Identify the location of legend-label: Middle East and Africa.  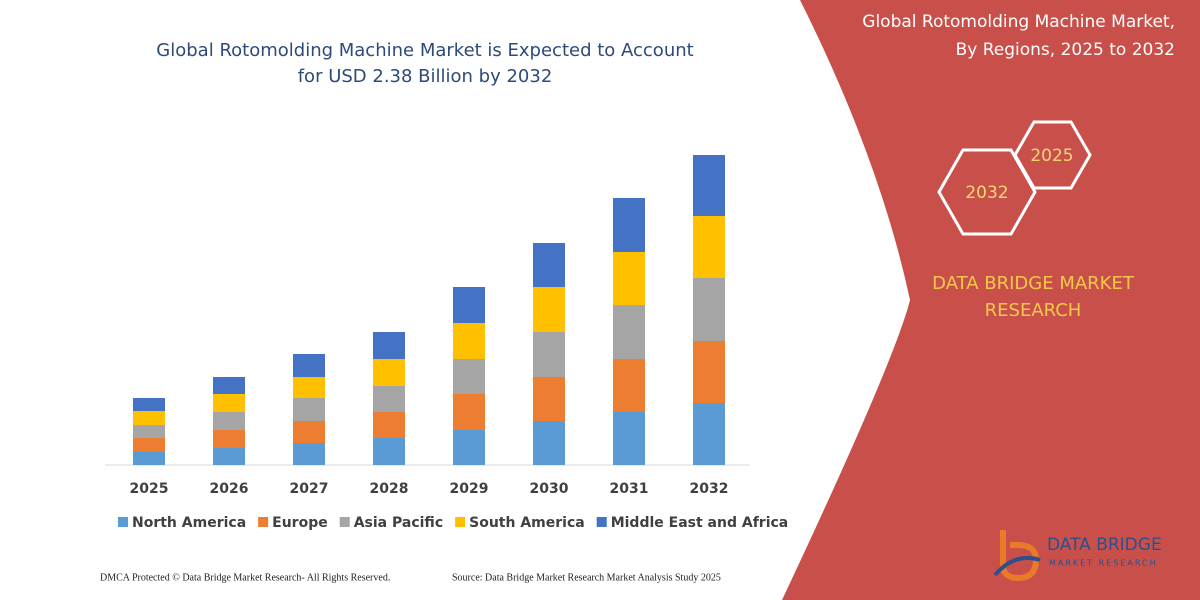
(700, 523).